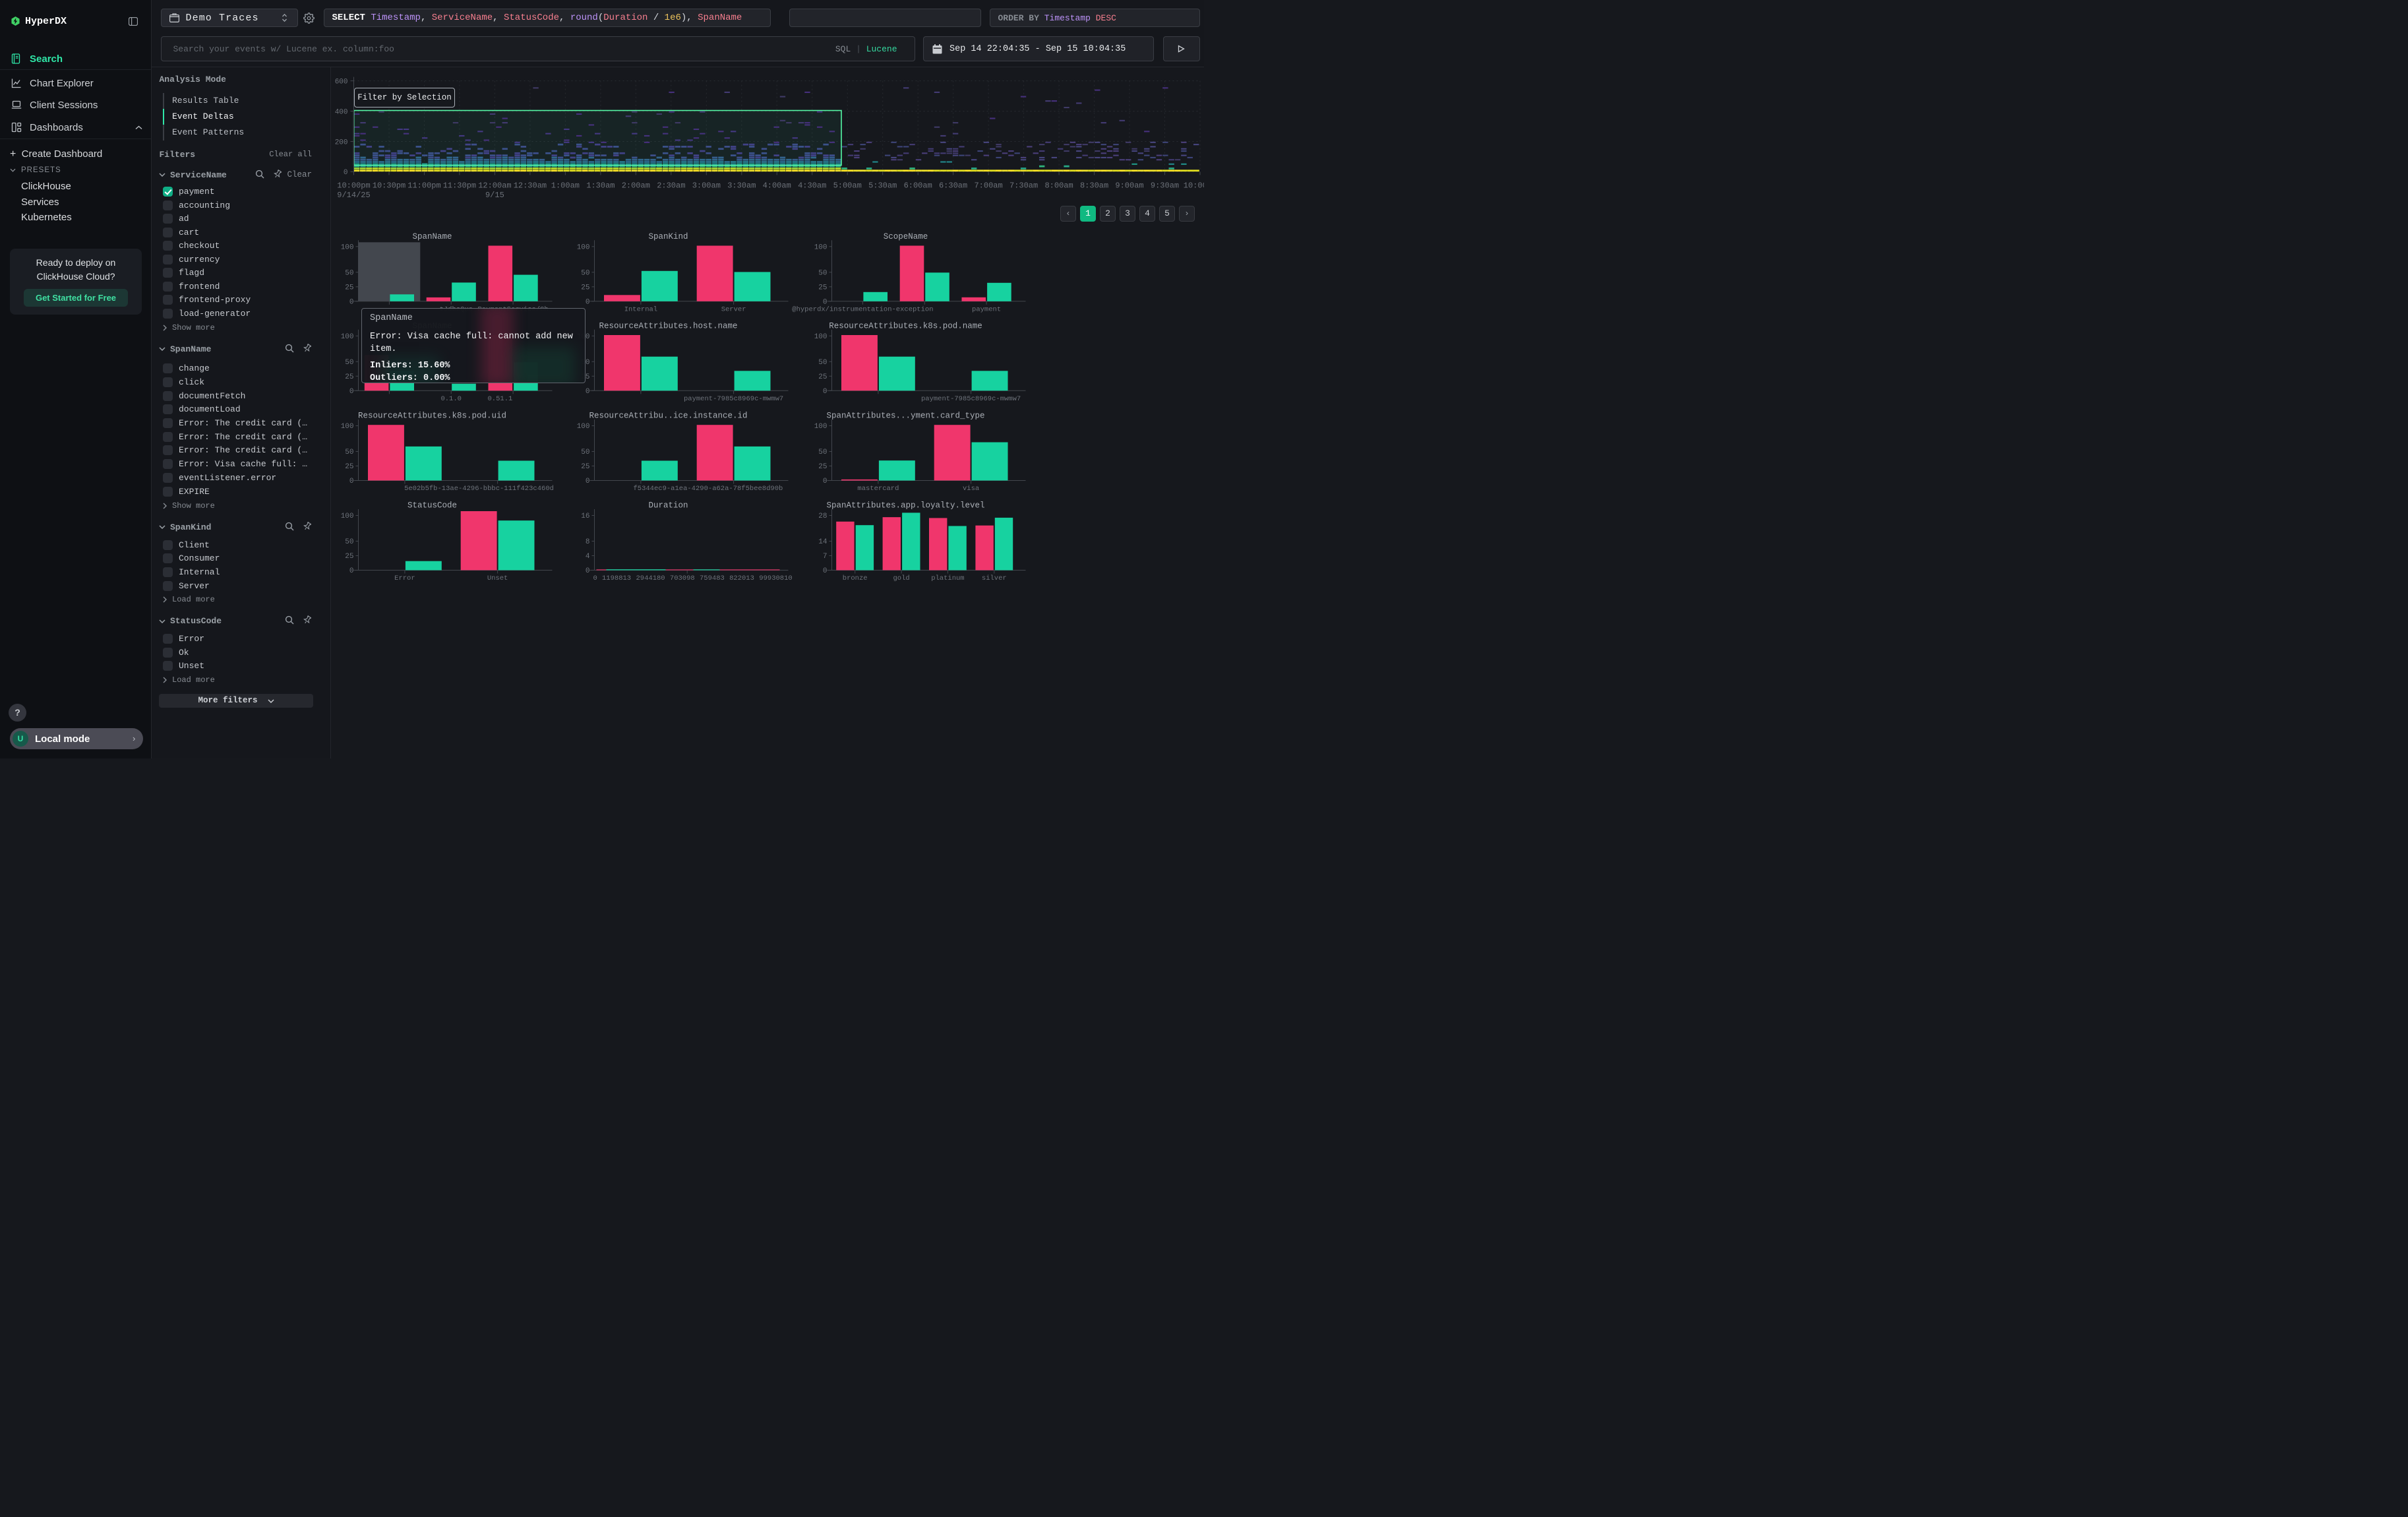 The image size is (2408, 1517). What do you see at coordinates (494, 186) in the screenshot?
I see `svg-text: 12:00am` at bounding box center [494, 186].